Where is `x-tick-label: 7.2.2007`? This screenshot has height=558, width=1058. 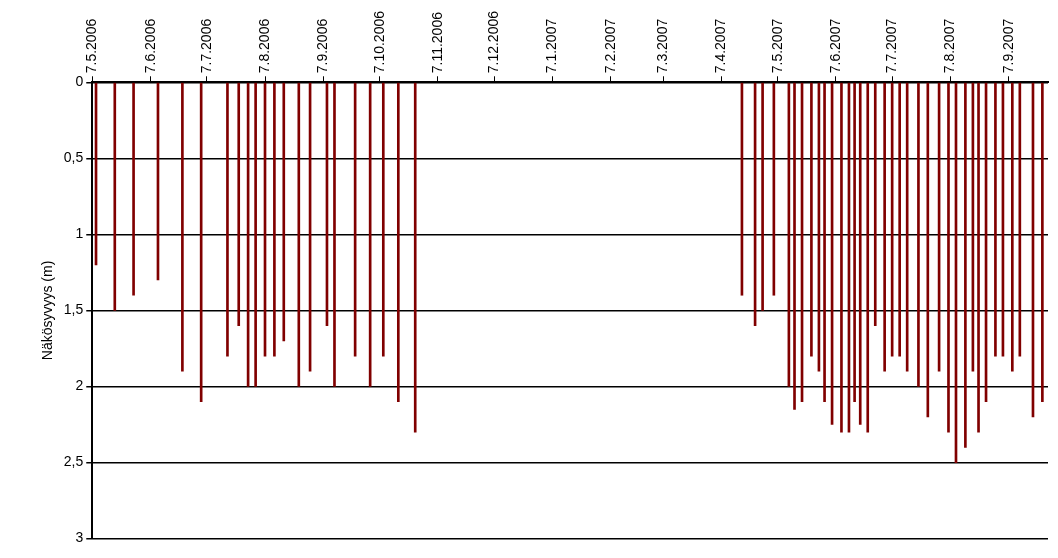 x-tick-label: 7.2.2007 is located at coordinates (609, 46).